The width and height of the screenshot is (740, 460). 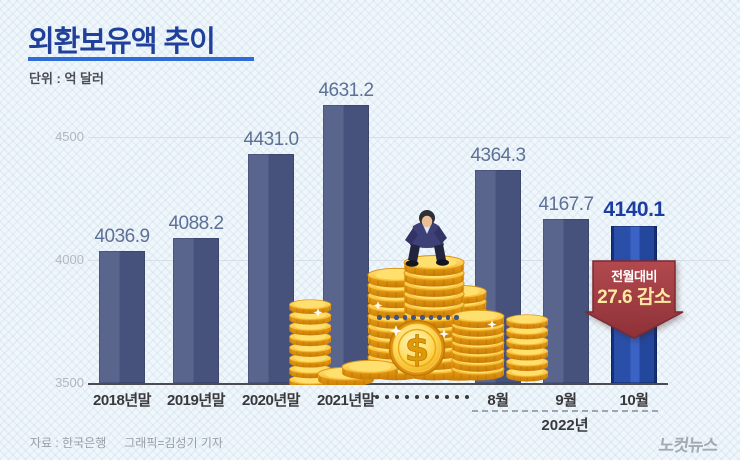 What do you see at coordinates (378, 384) in the screenshot?
I see `x-axis-line` at bounding box center [378, 384].